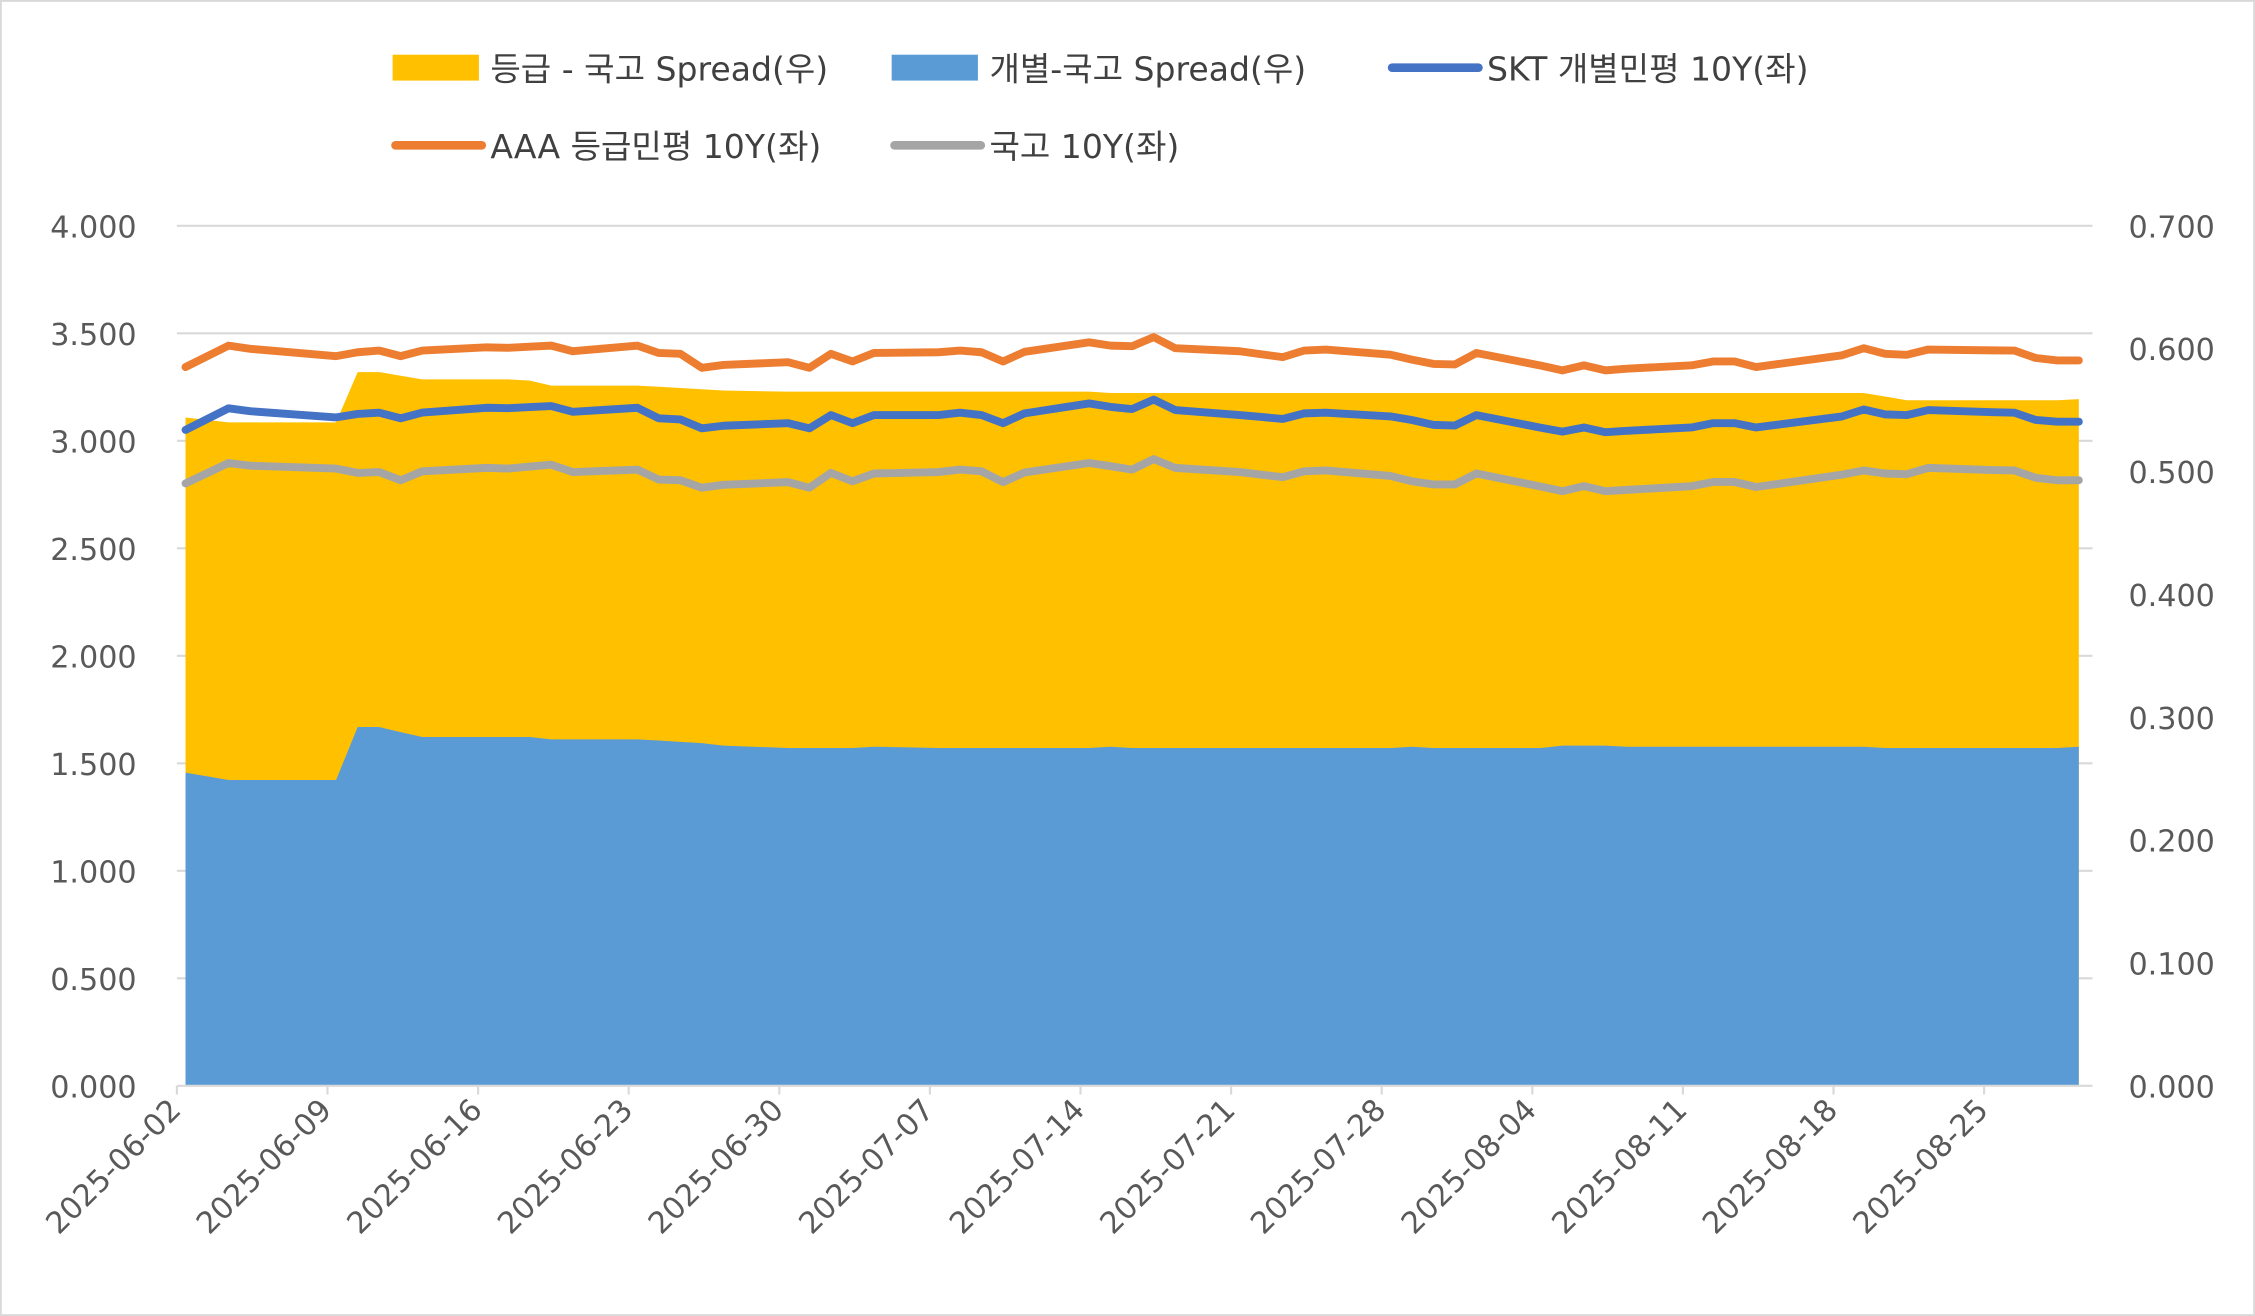  Describe the element at coordinates (934, 67) in the screenshot. I see `legend-swatch-individual-spread` at that location.